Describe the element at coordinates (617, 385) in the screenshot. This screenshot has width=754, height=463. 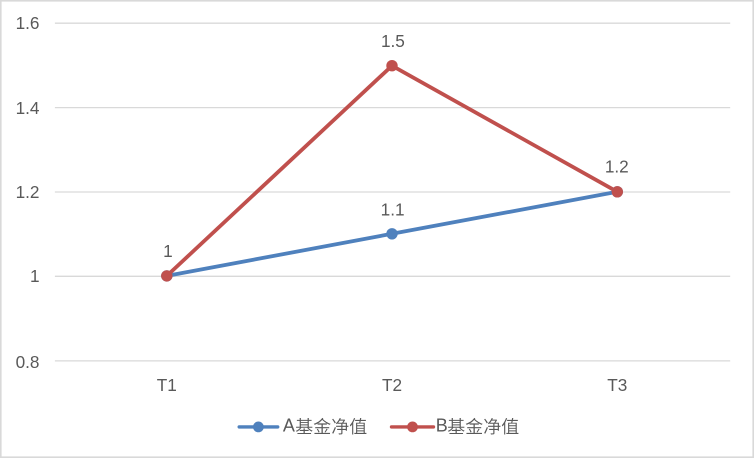
I see `svg-text: T3` at that location.